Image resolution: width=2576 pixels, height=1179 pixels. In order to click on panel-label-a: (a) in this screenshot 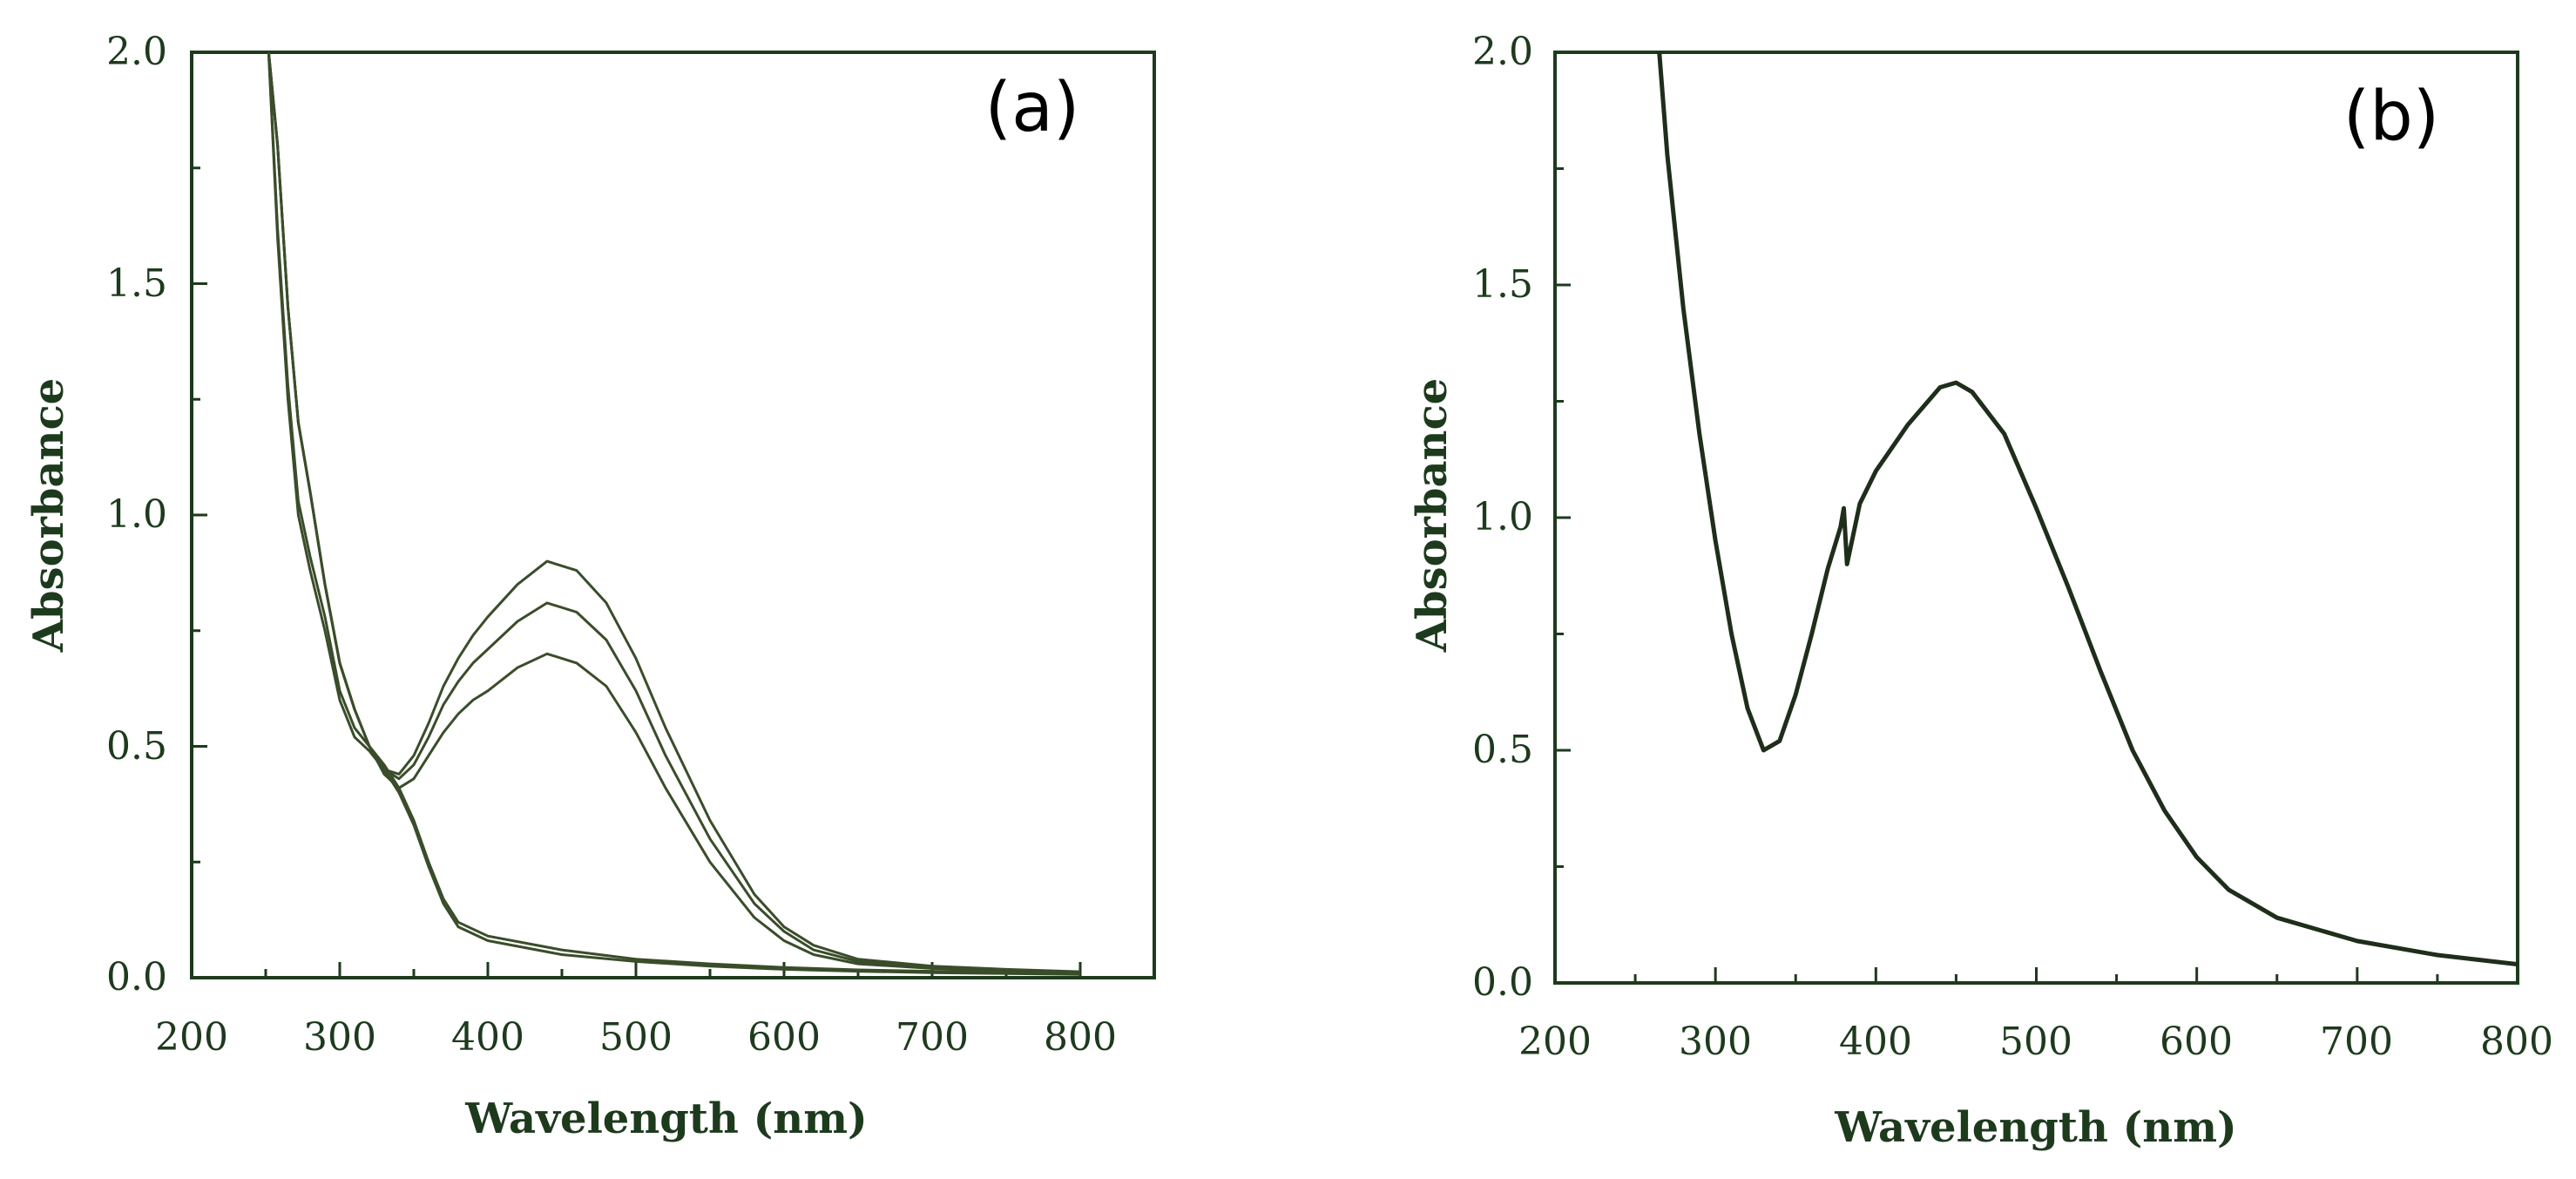, I will do `click(1032, 108)`.